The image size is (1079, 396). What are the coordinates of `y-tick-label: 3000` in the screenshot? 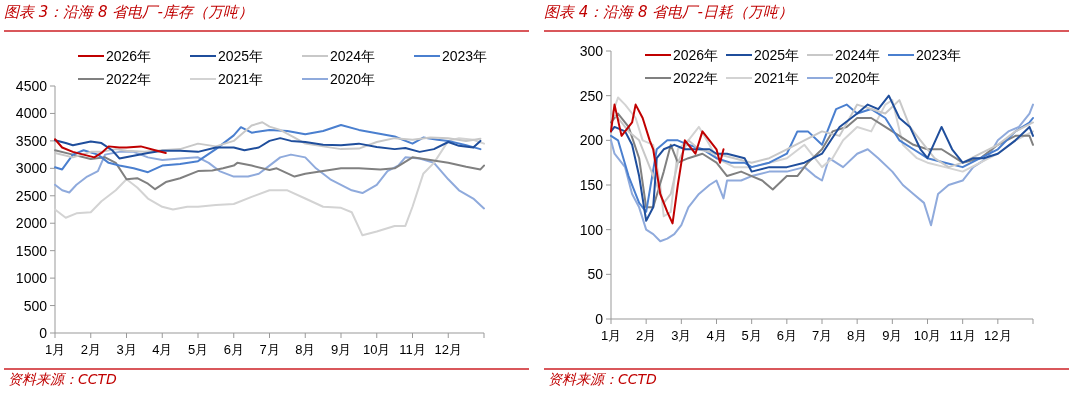 It's located at (31, 168).